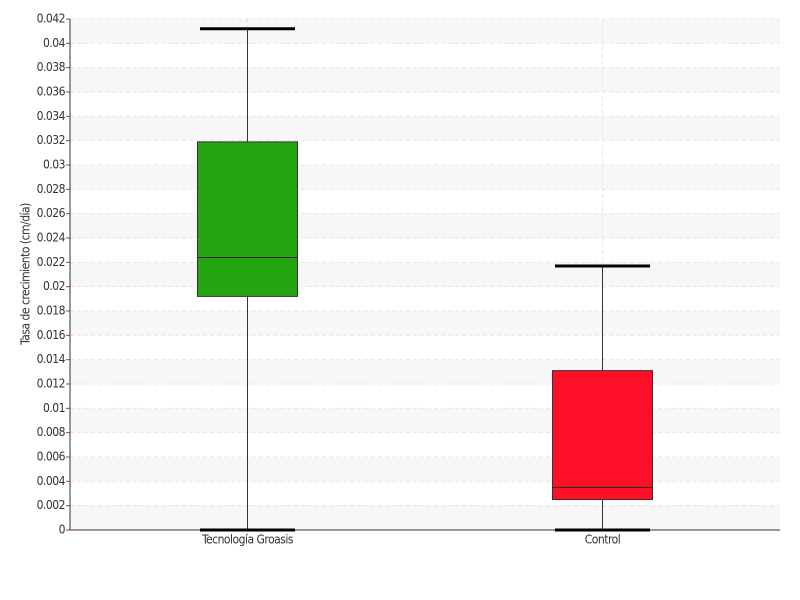 The image size is (800, 600). Describe the element at coordinates (51, 19) in the screenshot. I see `y-tick-label: 0.042` at that location.